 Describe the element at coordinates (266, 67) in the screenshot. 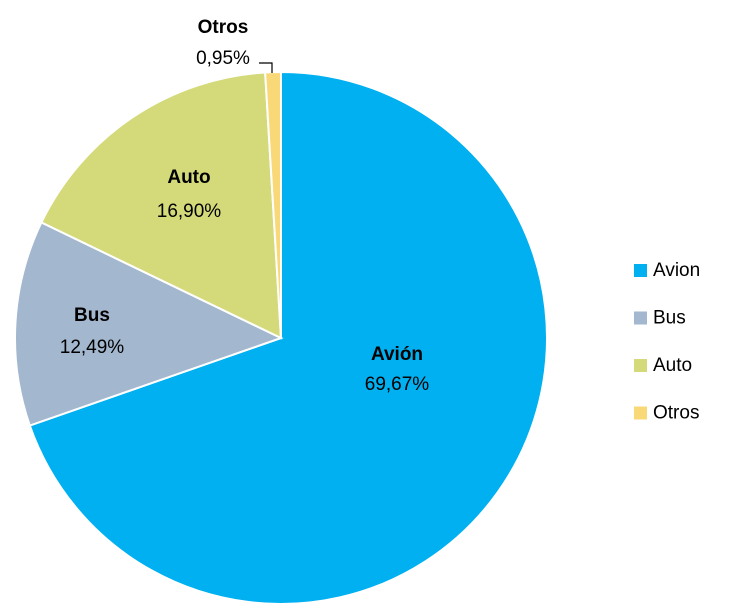

I see `leader-line` at that location.